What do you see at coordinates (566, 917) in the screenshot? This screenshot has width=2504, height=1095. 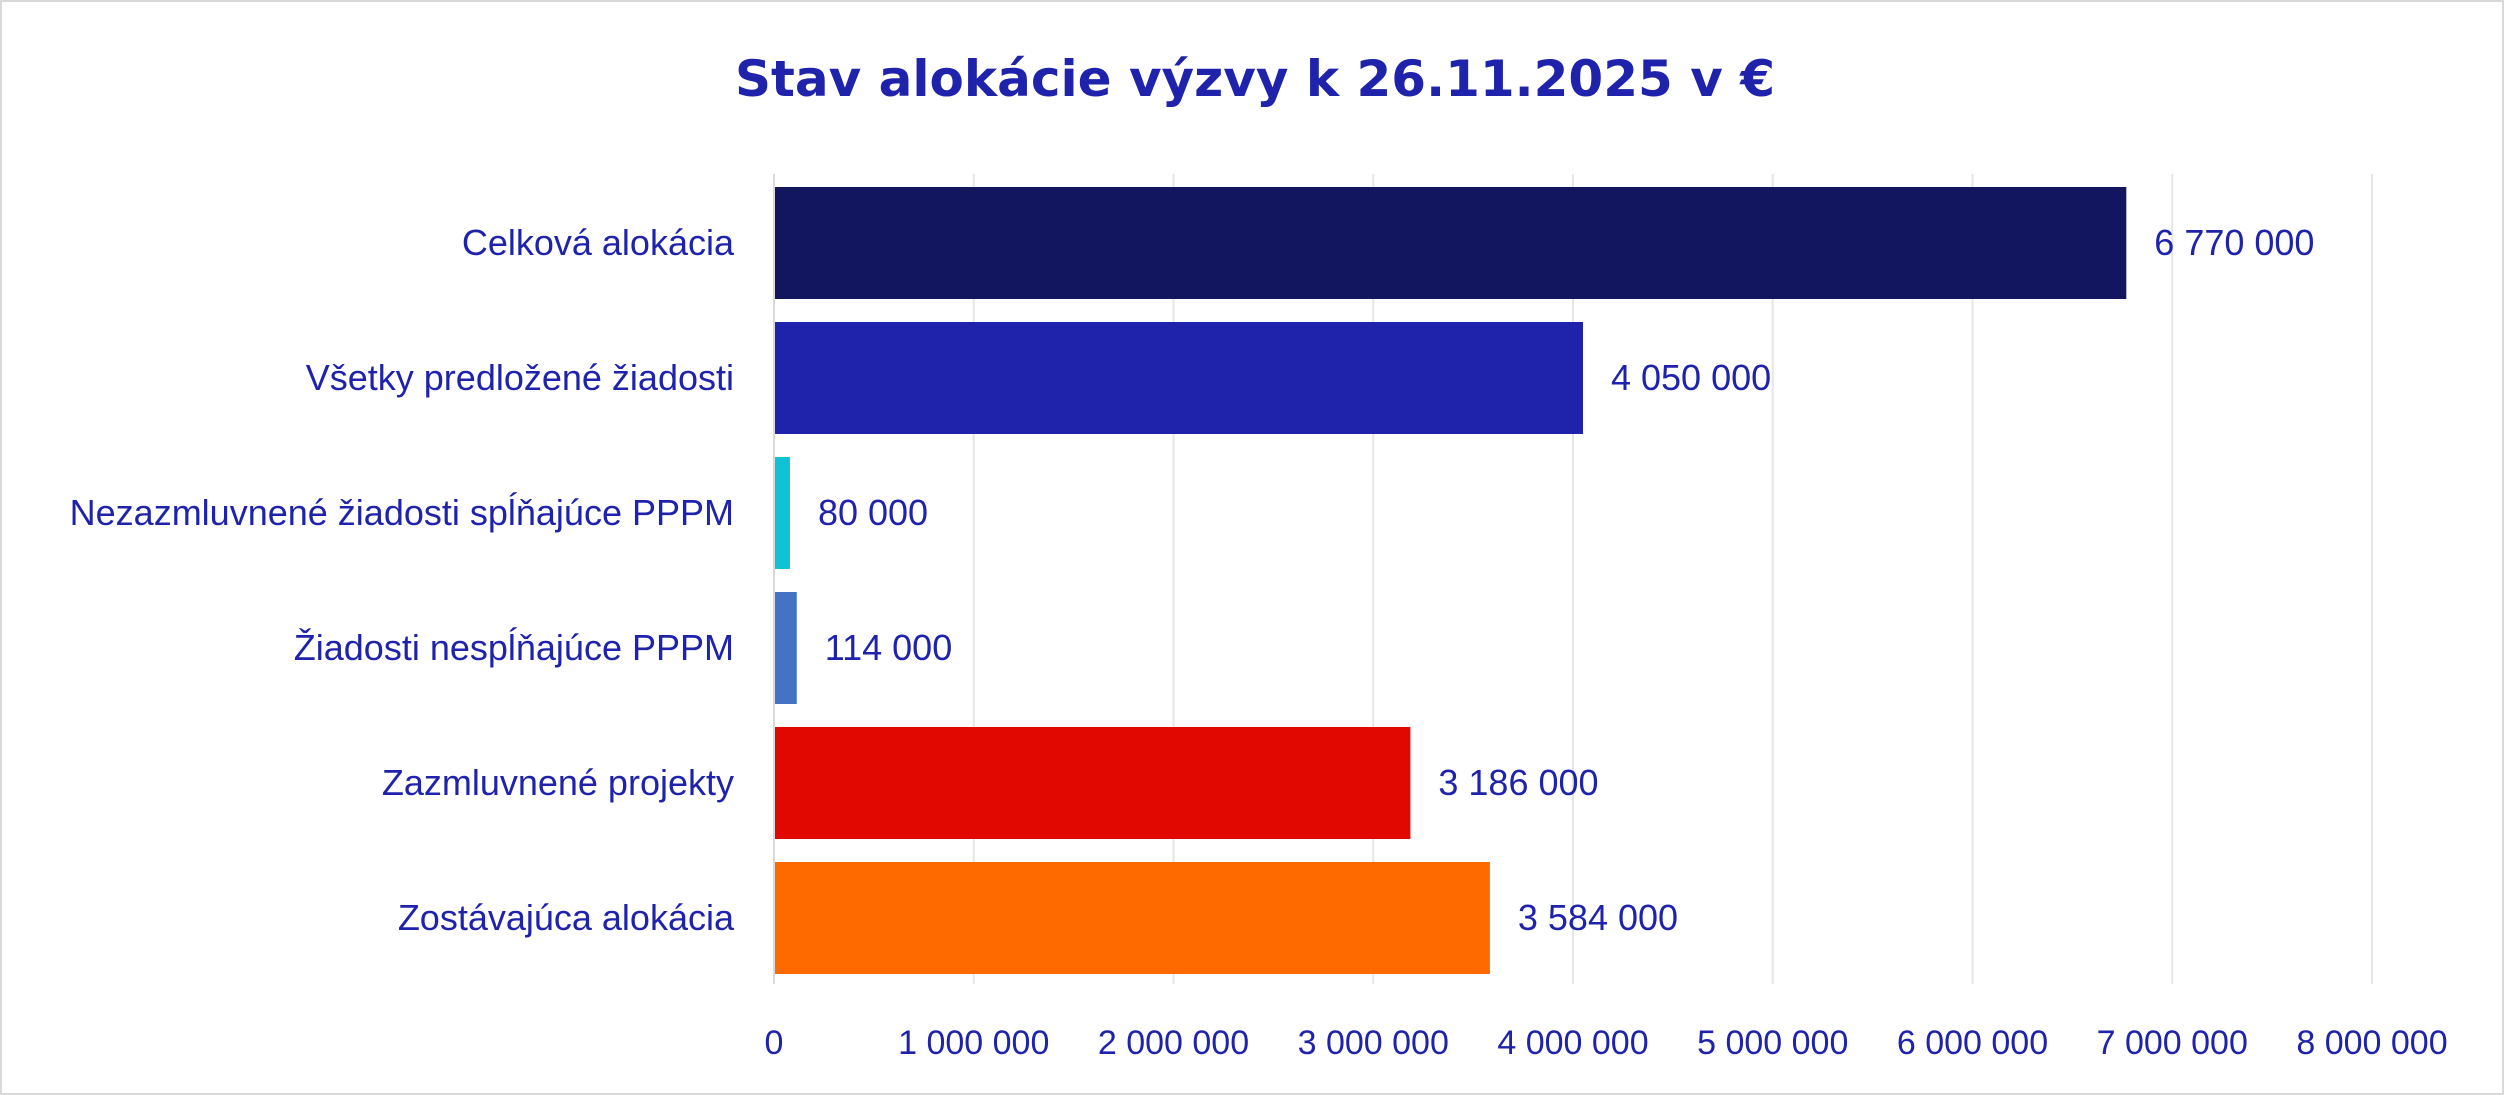 I see `category-label: Zostávajúca alokácia` at bounding box center [566, 917].